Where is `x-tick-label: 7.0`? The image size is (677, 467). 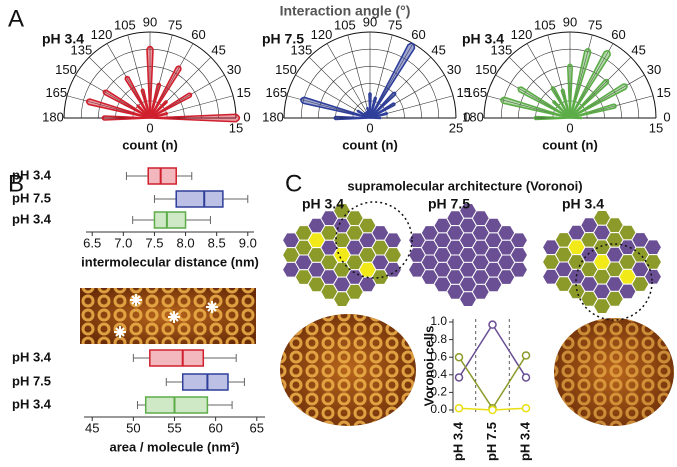
x-tick-label: 7.0 is located at coordinates (123, 242).